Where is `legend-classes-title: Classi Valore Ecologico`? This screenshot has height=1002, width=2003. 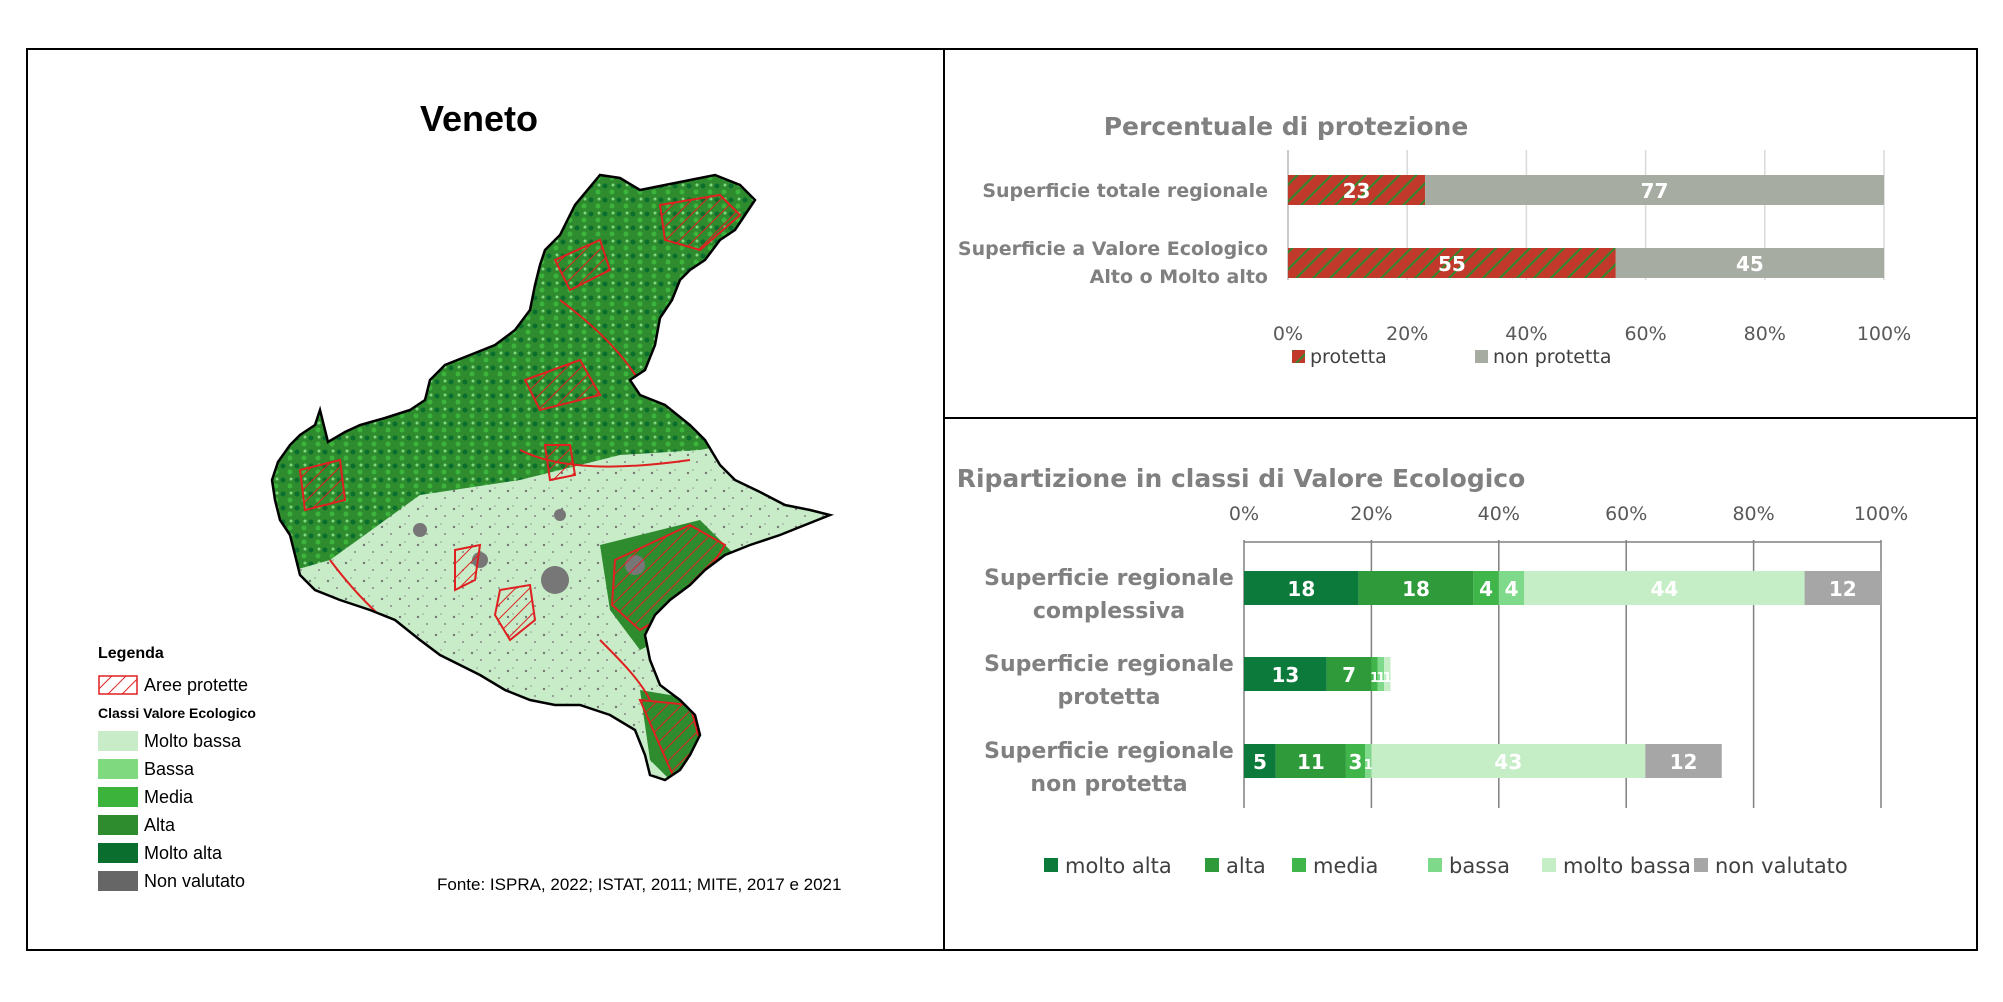
legend-classes-title: Classi Valore Ecologico is located at coordinates (177, 713).